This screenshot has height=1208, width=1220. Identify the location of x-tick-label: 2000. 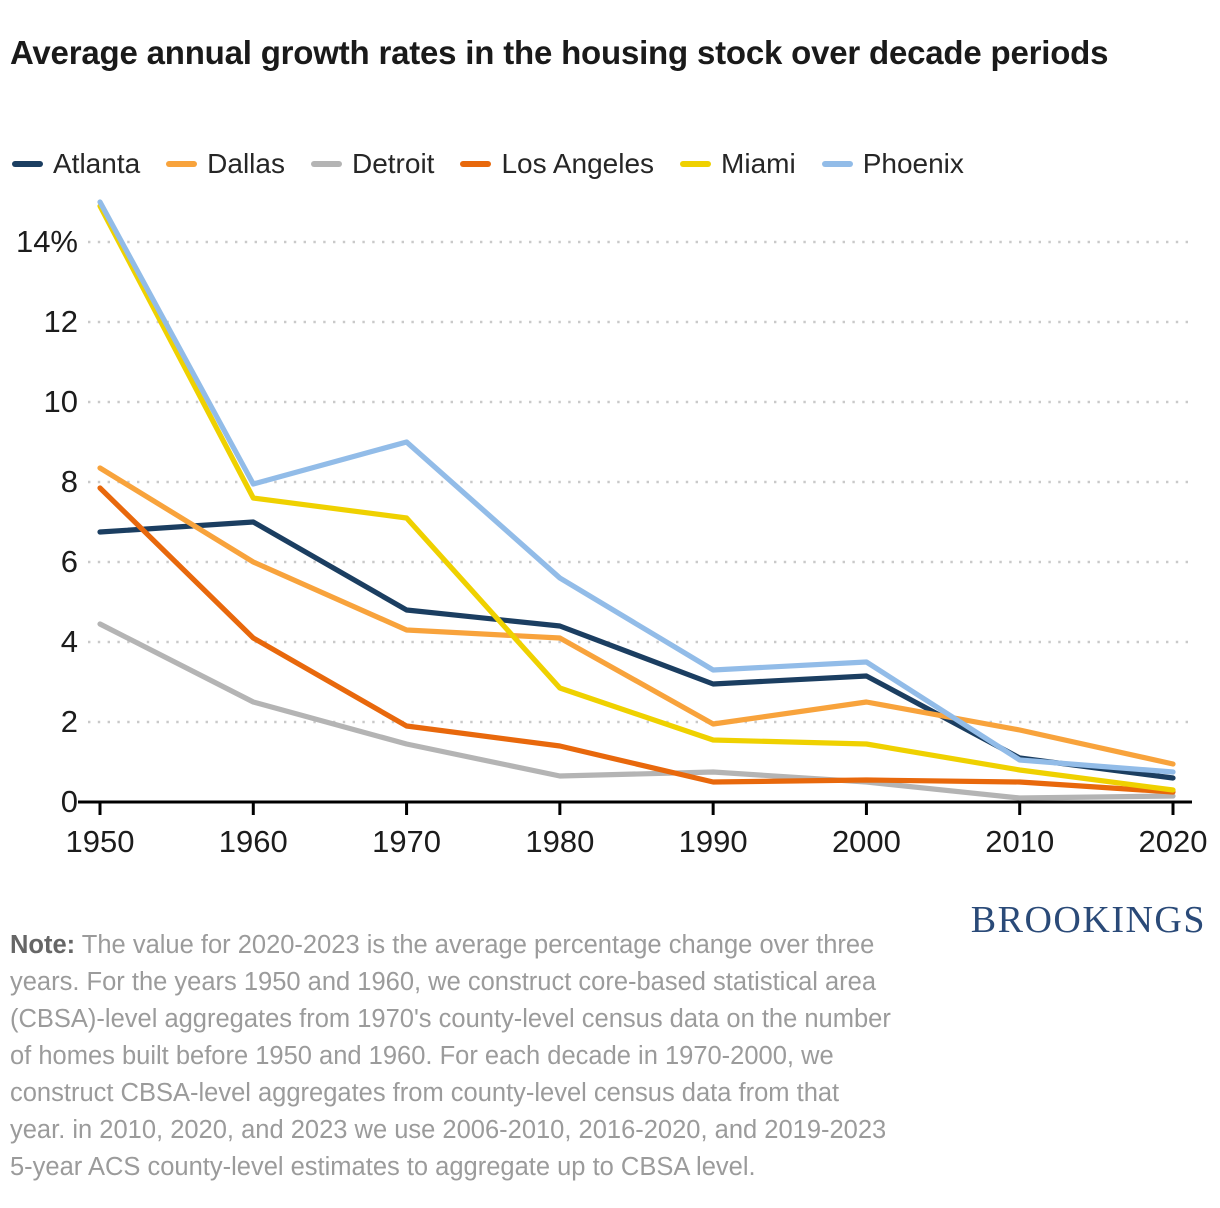
(866, 841).